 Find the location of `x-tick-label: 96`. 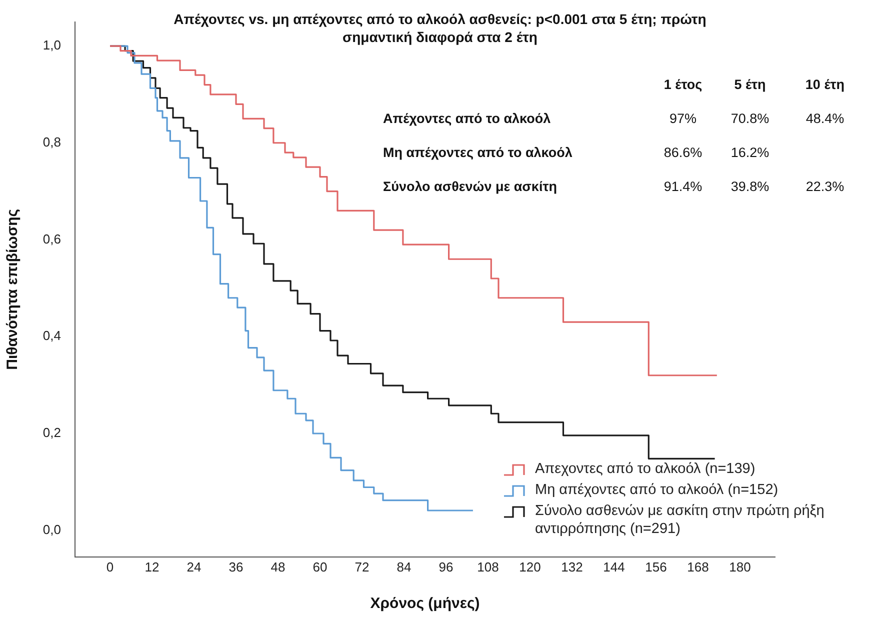

x-tick-label: 96 is located at coordinates (446, 566).